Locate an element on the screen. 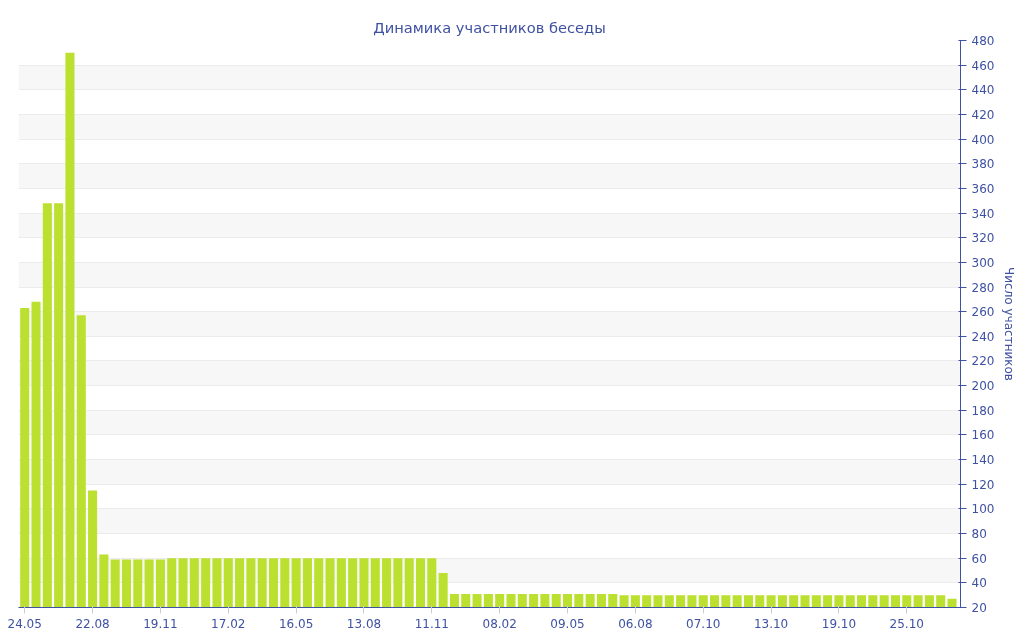 This screenshot has width=1024, height=640. x-tick-label: 24.05 is located at coordinates (24, 623).